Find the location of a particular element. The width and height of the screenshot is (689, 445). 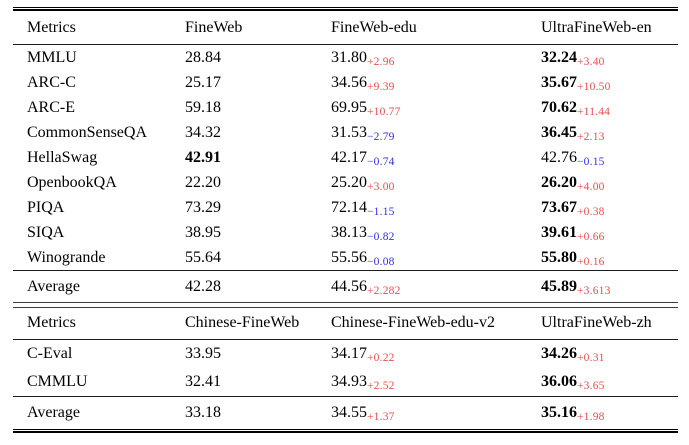

score-value: 55.80 is located at coordinates (559, 257).